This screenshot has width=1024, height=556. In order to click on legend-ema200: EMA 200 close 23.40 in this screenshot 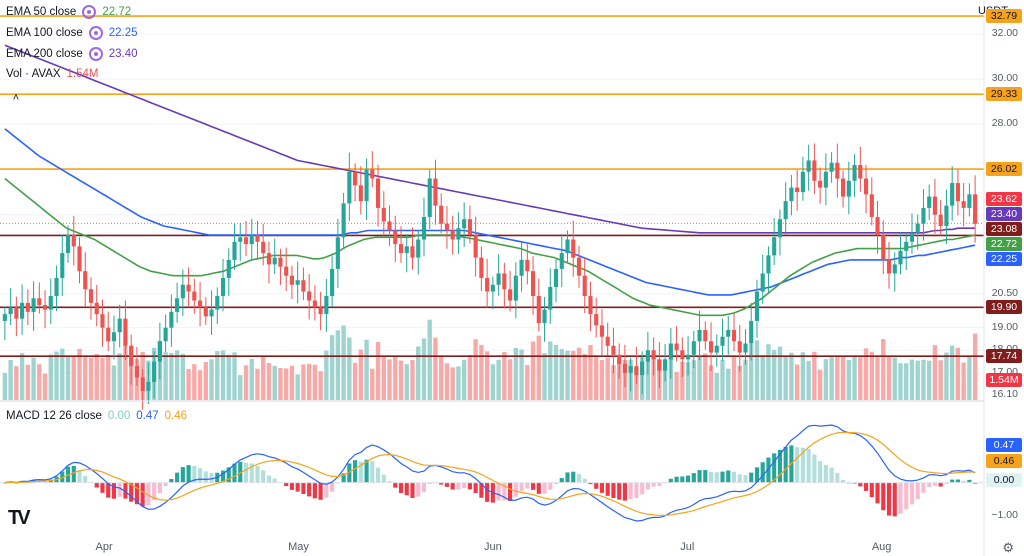, I will do `click(72, 54)`.